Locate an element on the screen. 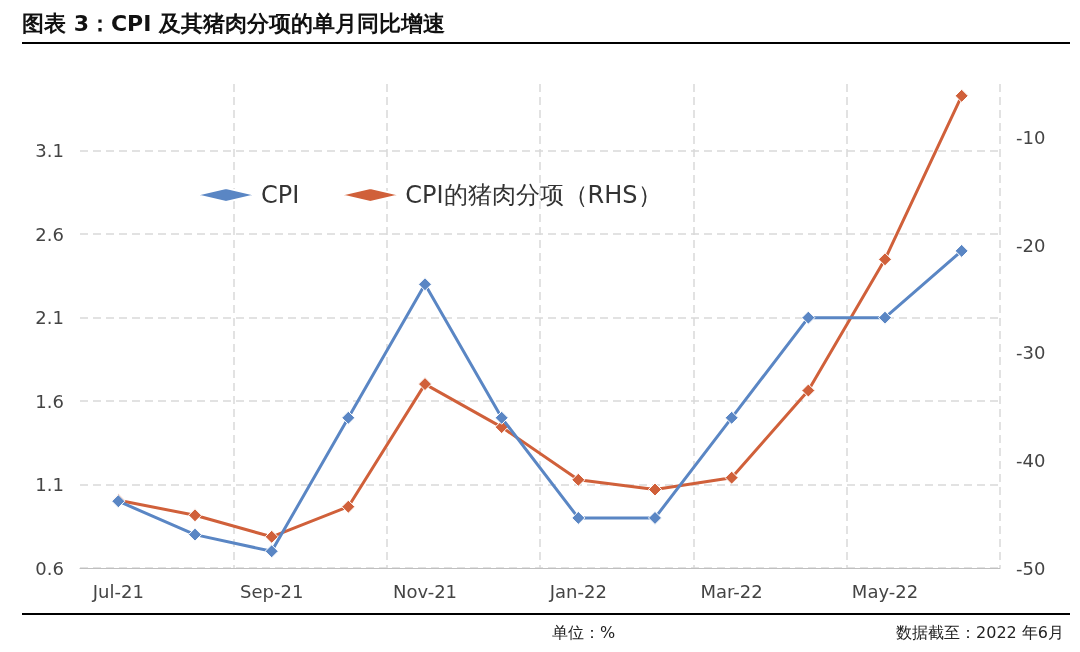 Image resolution: width=1080 pixels, height=652 pixels. x-tick-label: Jul-21 is located at coordinates (117, 591).